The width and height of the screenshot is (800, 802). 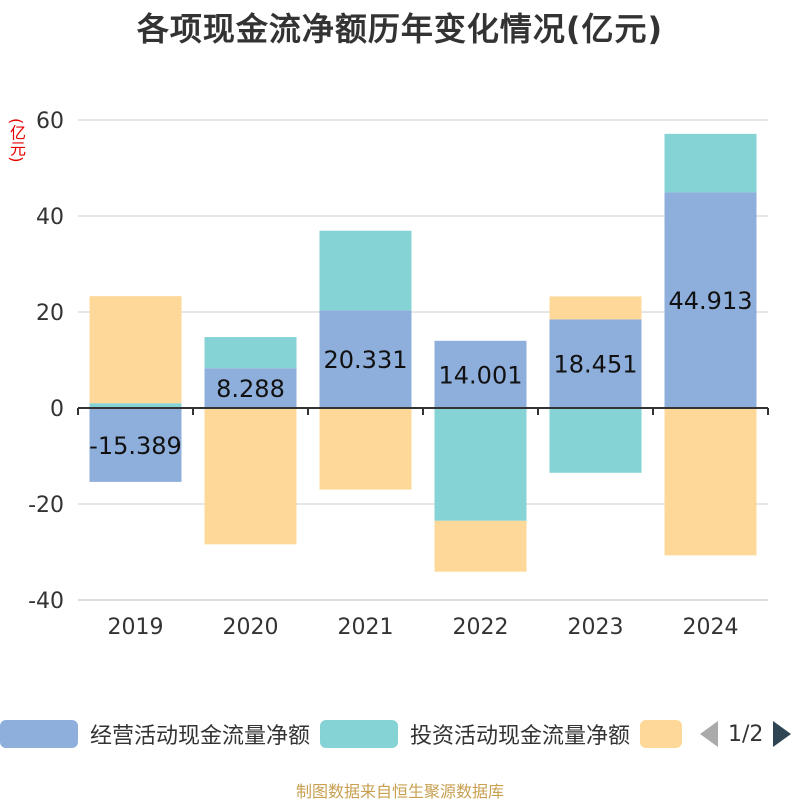 I want to click on legend-label-investing: 投资活动现金流量净额, so click(x=520, y=736).